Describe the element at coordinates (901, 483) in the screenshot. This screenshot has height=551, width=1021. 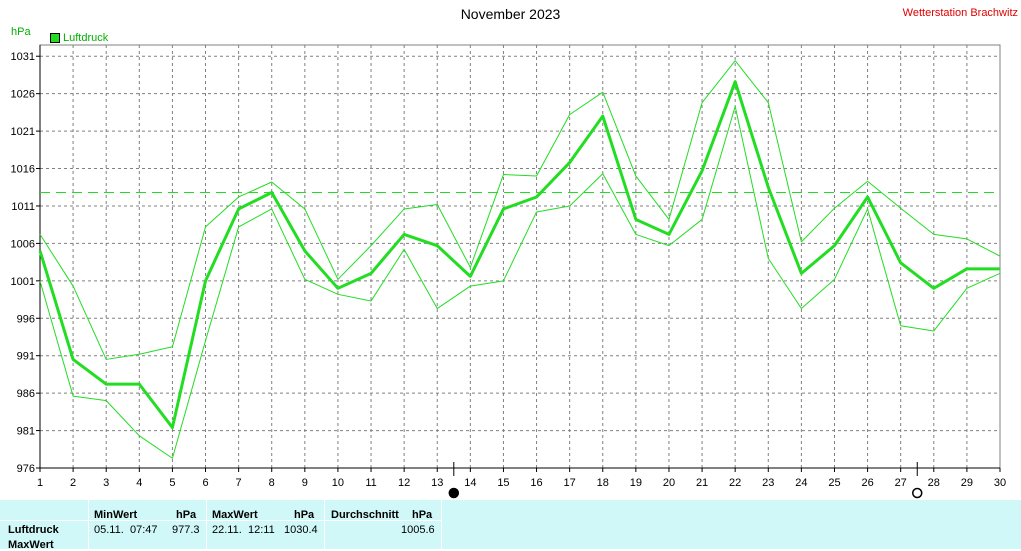
I see `x-tick-label: 27` at that location.